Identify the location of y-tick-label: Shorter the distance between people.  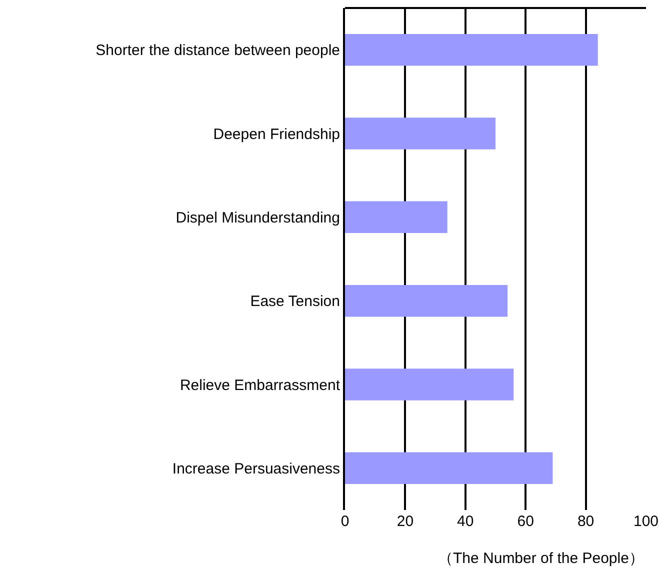
(218, 51).